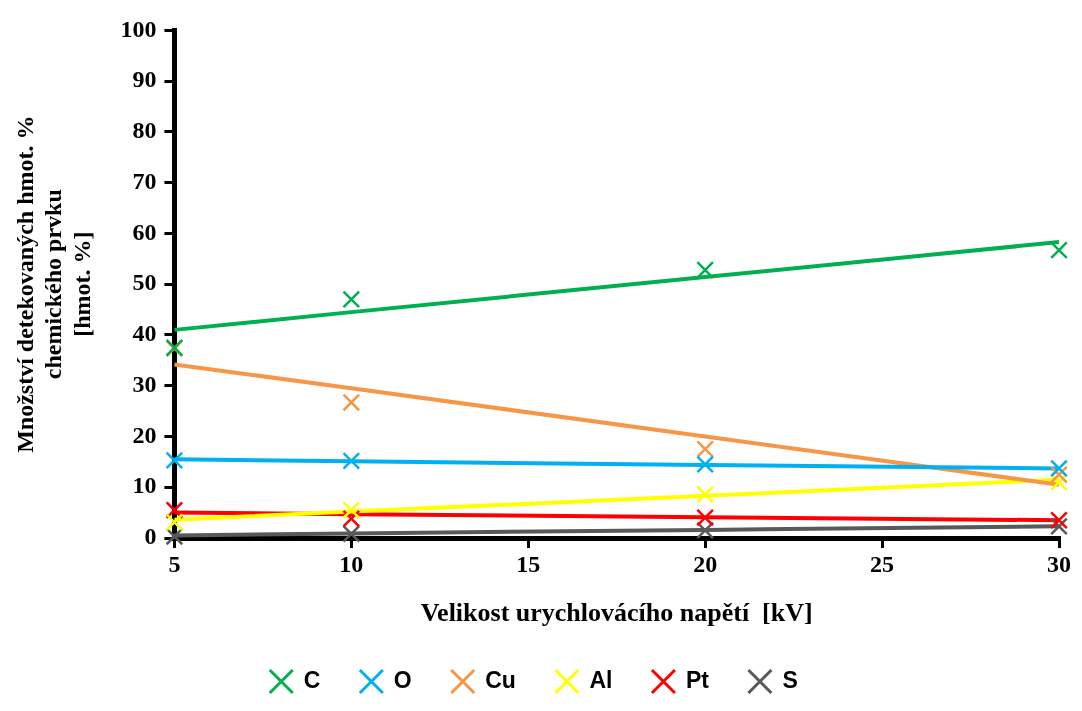 This screenshot has width=1082, height=711. Describe the element at coordinates (697, 679) in the screenshot. I see `legend-label: Pt` at that location.